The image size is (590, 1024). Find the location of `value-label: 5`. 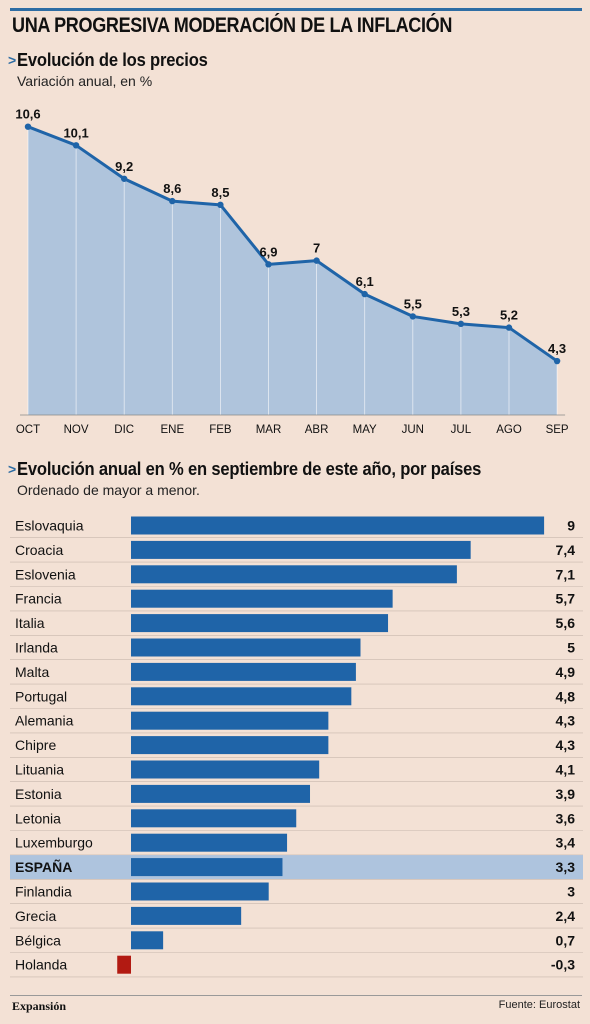

value-label: 5 is located at coordinates (571, 648).